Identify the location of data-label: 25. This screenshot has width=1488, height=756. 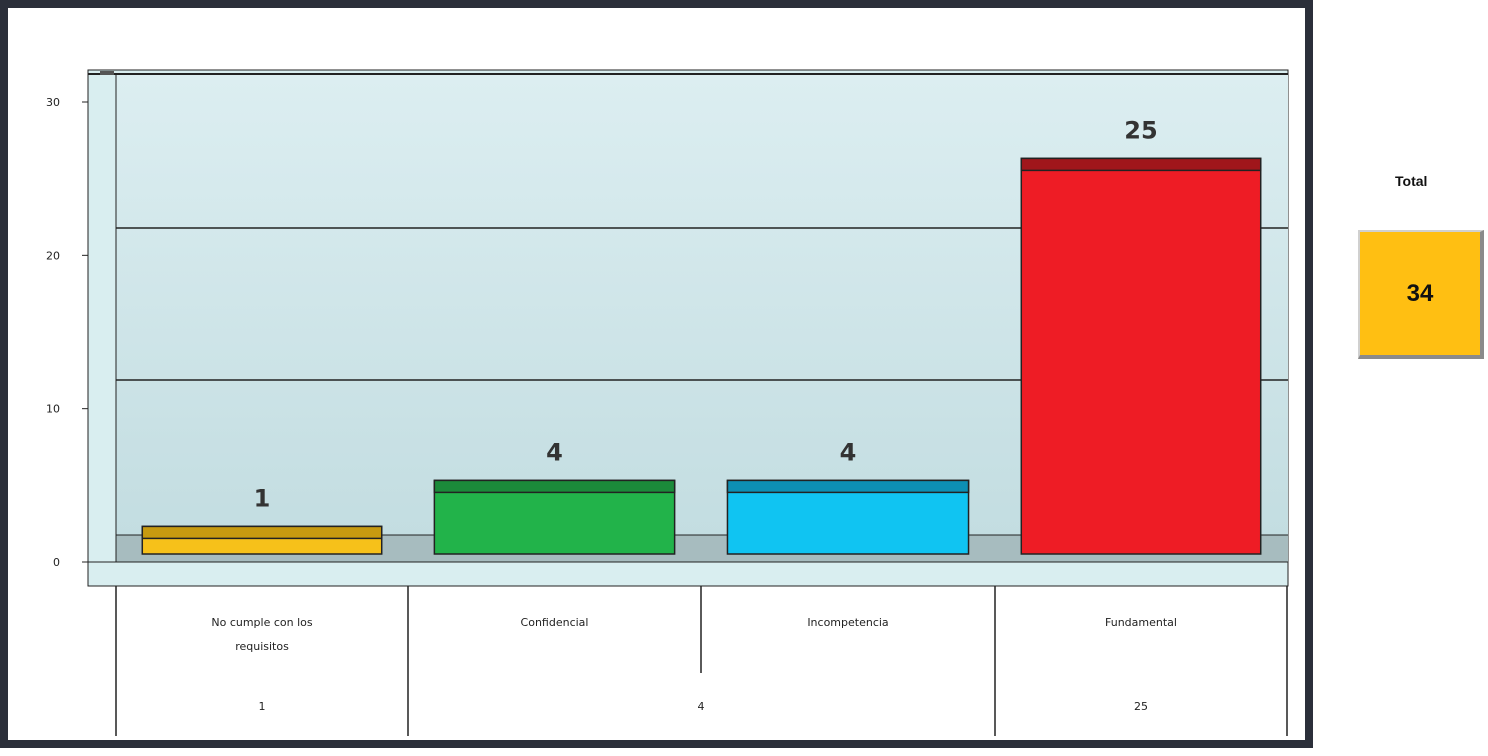
(1140, 130).